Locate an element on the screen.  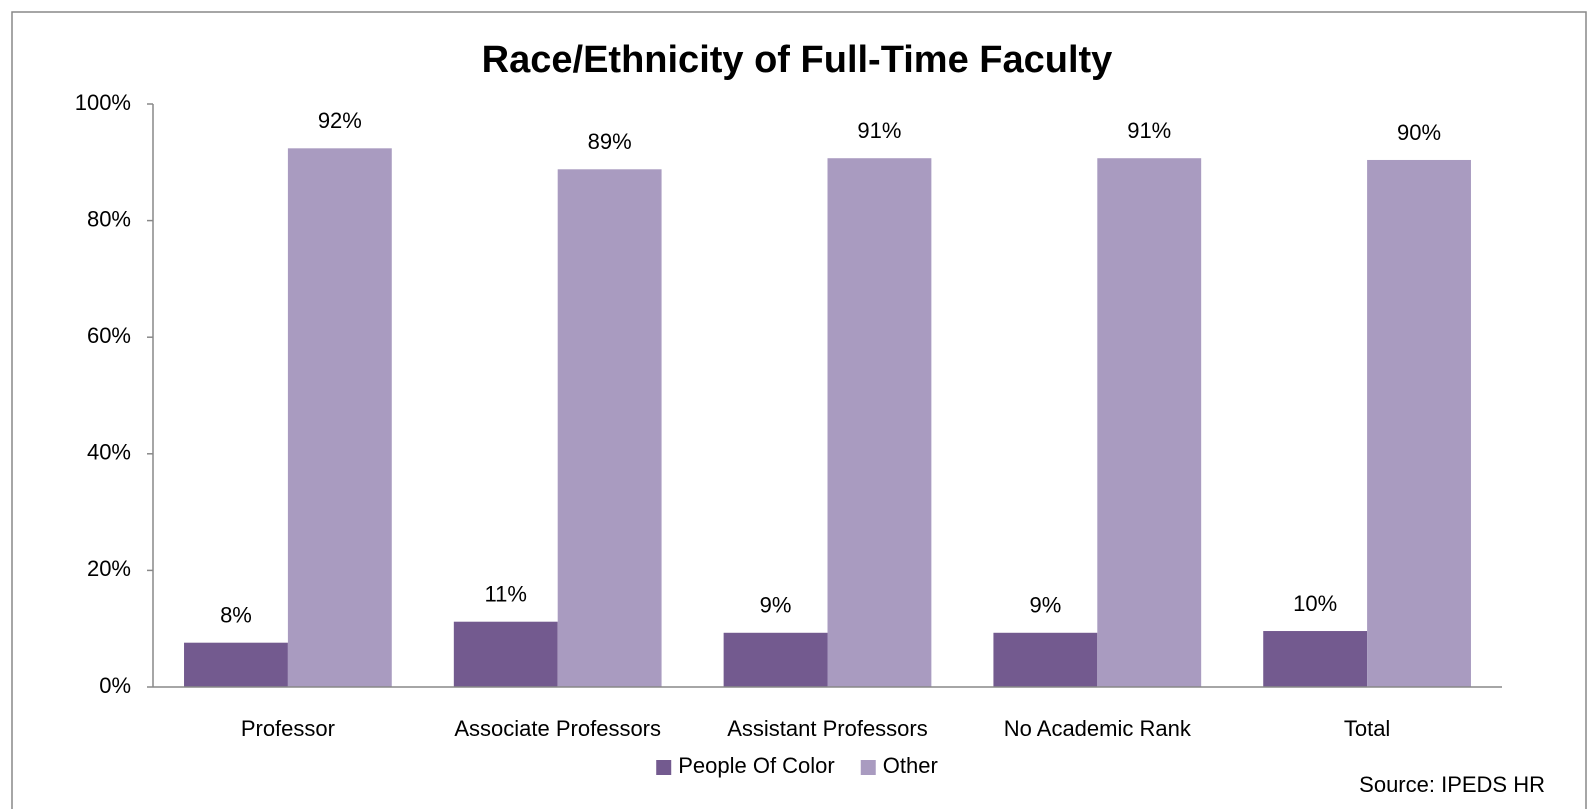
data-label: 90% is located at coordinates (1419, 132).